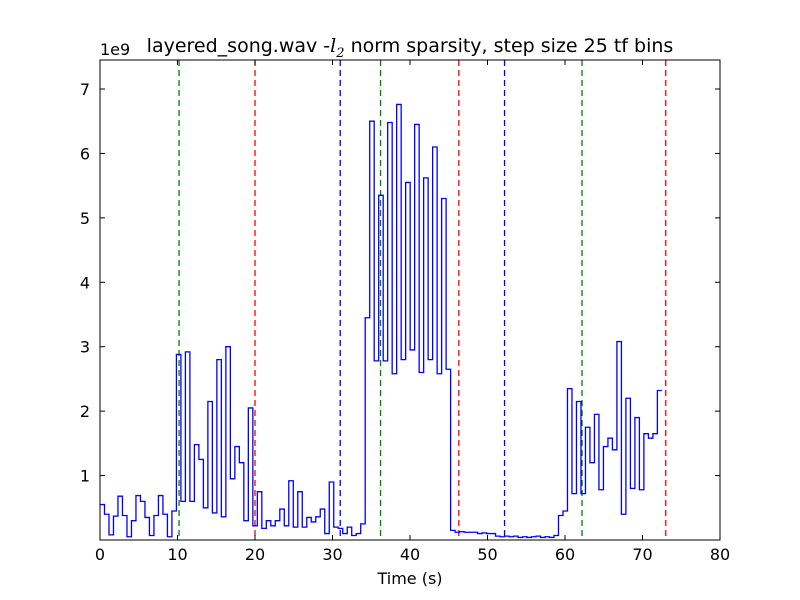 The width and height of the screenshot is (800, 600). What do you see at coordinates (339, 53) in the screenshot?
I see `chart-title-subscript: 2` at bounding box center [339, 53].